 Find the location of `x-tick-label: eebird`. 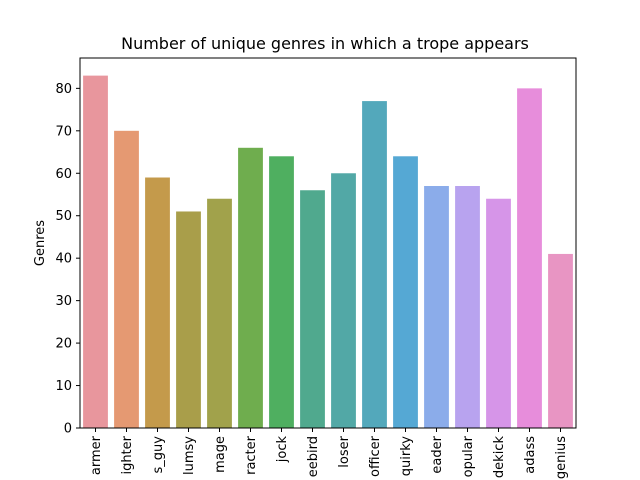

x-tick-label: eebird is located at coordinates (313, 456).